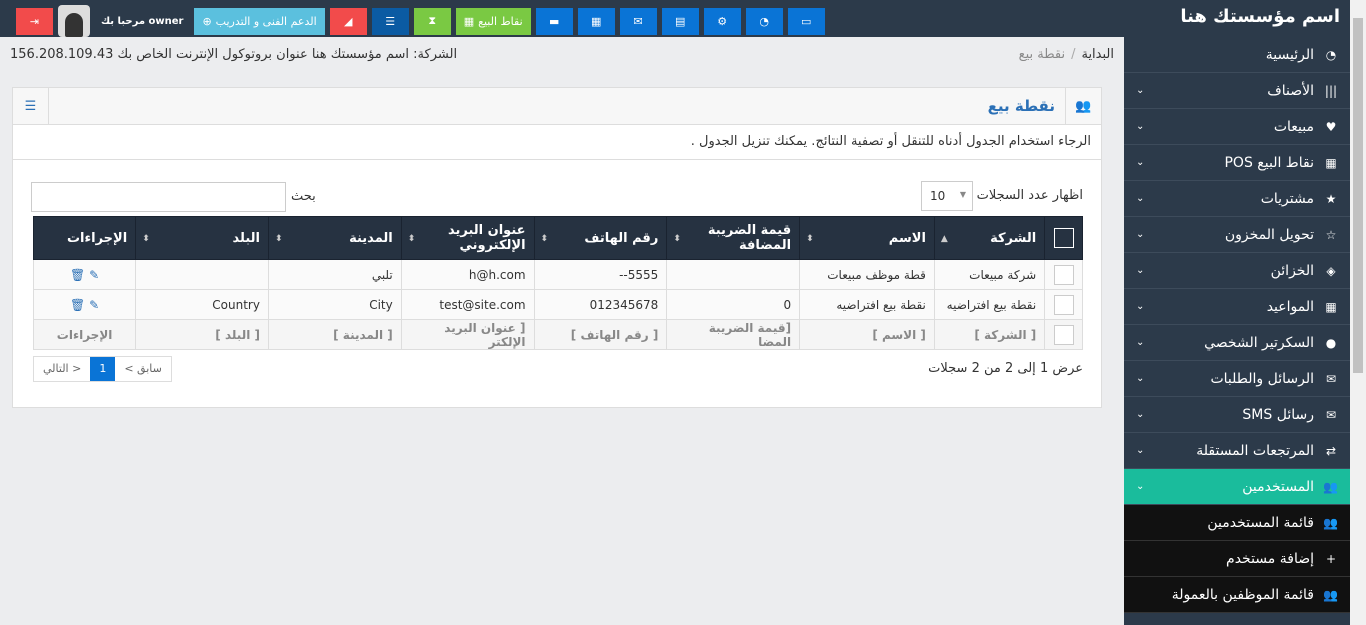 The width and height of the screenshot is (1366, 625). I want to click on desktop-button: ▭, so click(806, 21).